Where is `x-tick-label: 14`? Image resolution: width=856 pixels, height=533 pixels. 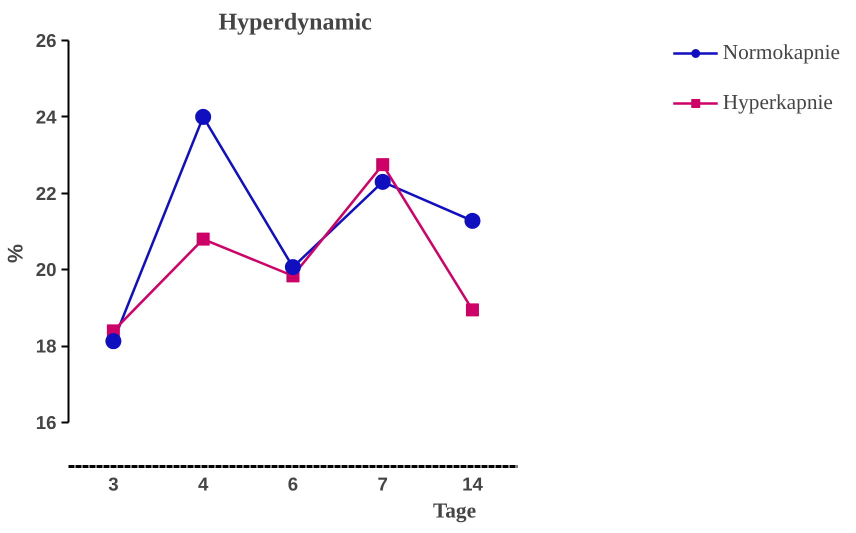
x-tick-label: 14 is located at coordinates (473, 484).